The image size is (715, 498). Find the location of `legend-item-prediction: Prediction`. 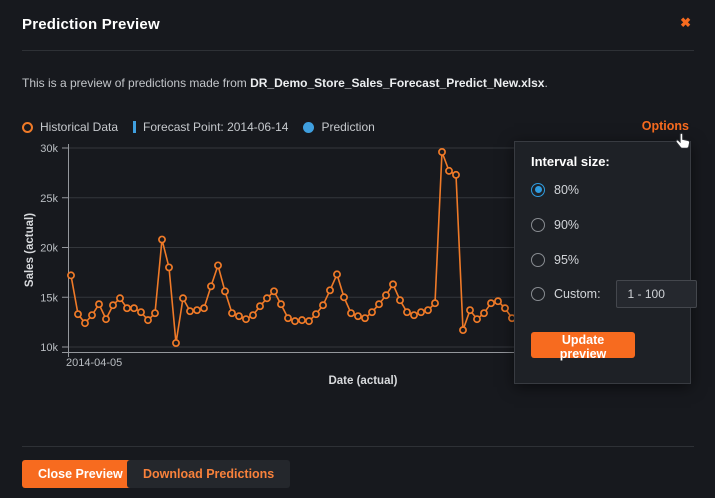

legend-item-prediction: Prediction is located at coordinates (339, 127).